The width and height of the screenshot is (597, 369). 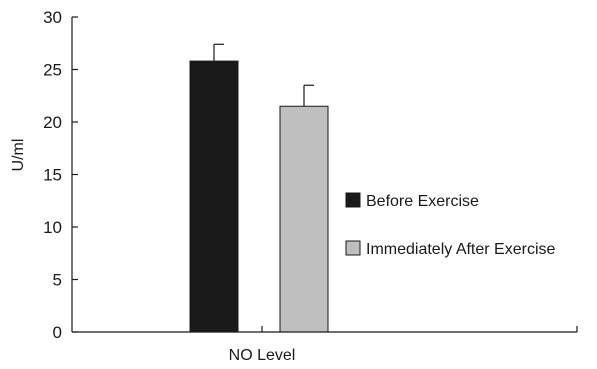 I want to click on y-tick-label: 0, so click(x=57, y=332).